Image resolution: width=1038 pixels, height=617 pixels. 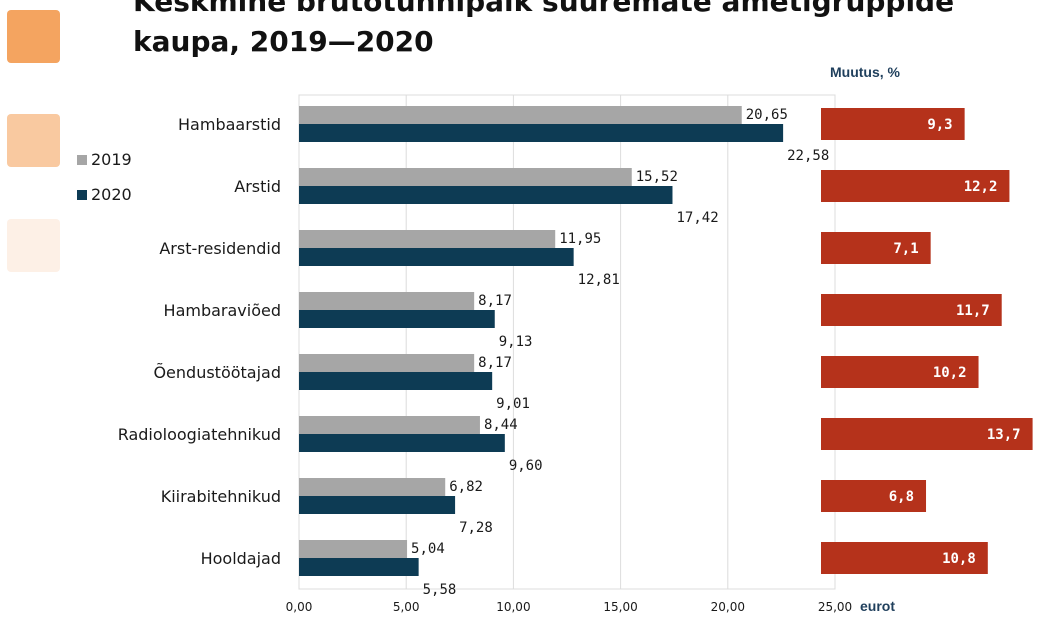 I want to click on data-label-2019: 8,44, so click(x=501, y=425).